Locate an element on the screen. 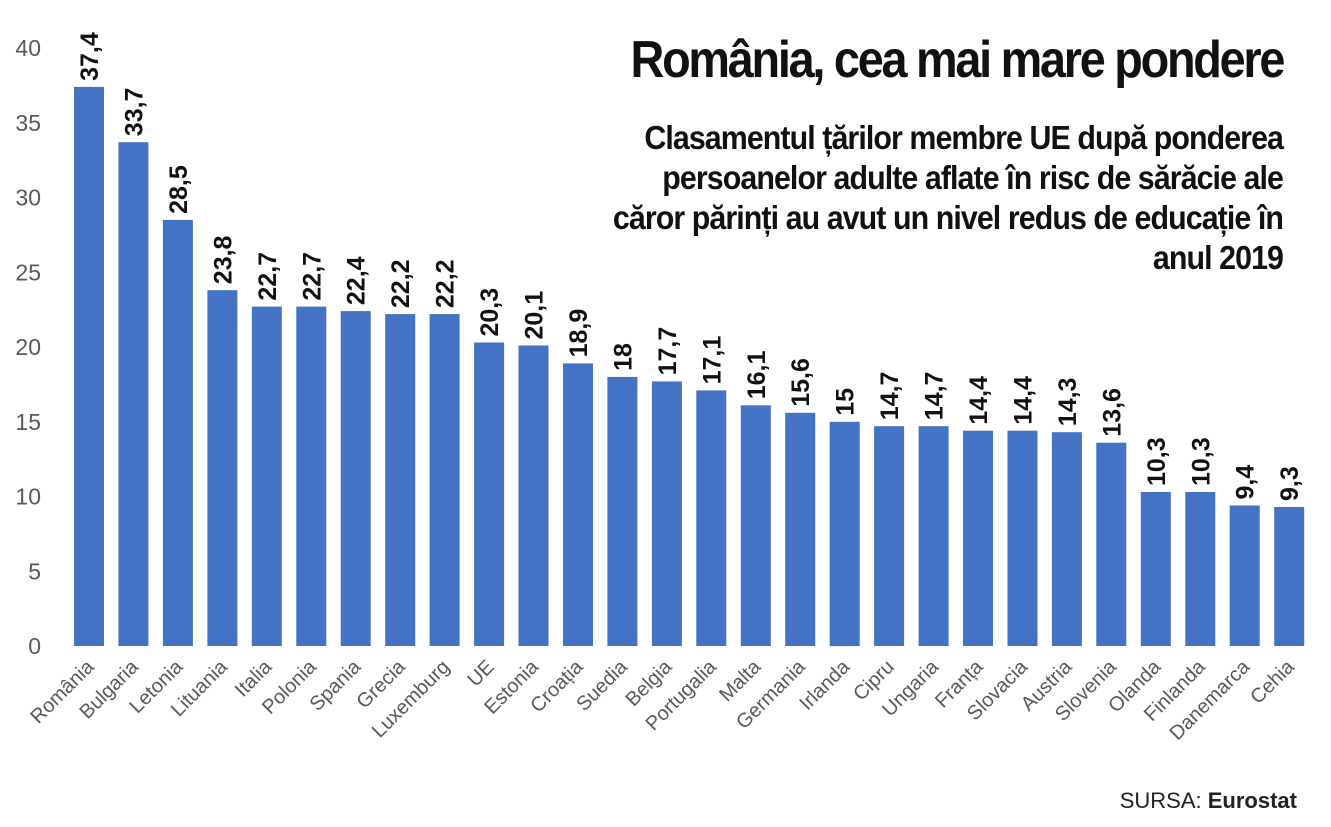  value-label: 15 is located at coordinates (846, 402).